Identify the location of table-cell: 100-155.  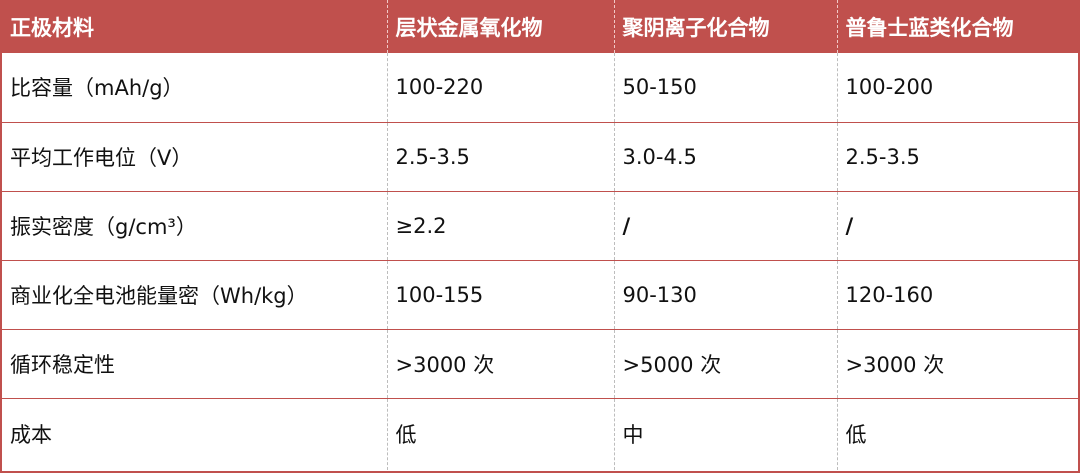
(500, 294).